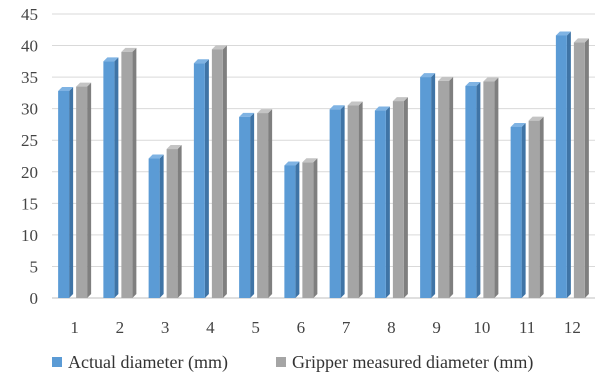 Image resolution: width=611 pixels, height=379 pixels. What do you see at coordinates (140, 362) in the screenshot?
I see `legend-item-actual: Actual diameter (mm)` at bounding box center [140, 362].